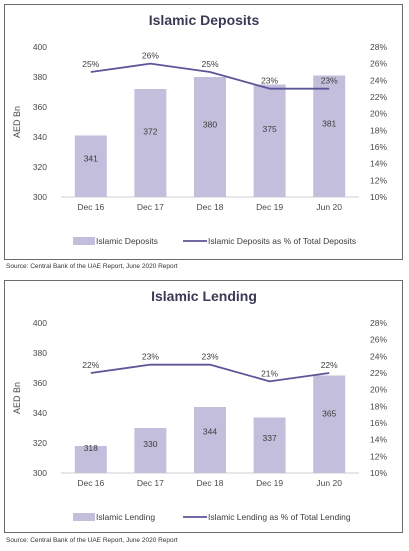 This screenshot has height=551, width=409. Describe the element at coordinates (91, 448) in the screenshot. I see `bar-value-label: 318` at that location.